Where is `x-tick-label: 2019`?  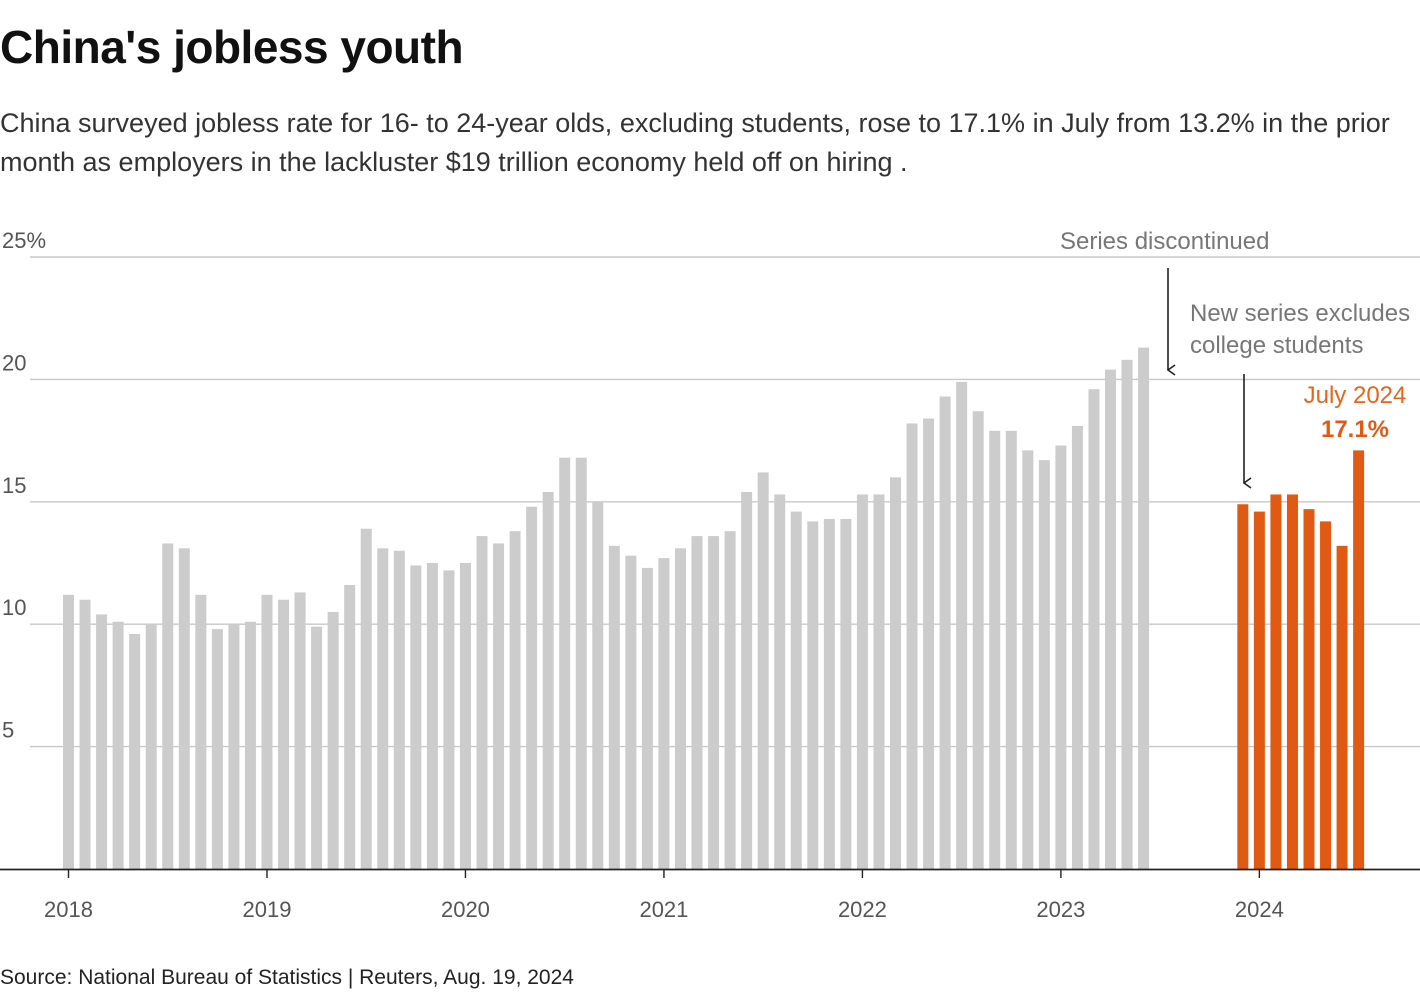
x-tick-label: 2019 is located at coordinates (267, 909).